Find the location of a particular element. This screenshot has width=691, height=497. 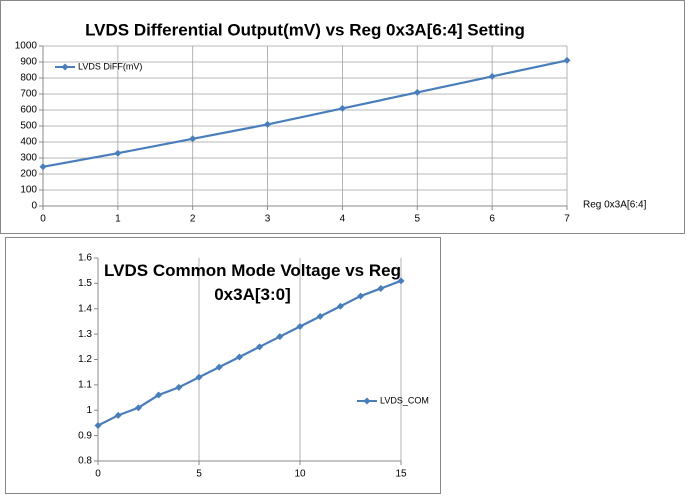

x-tick-label: 15 is located at coordinates (401, 474).